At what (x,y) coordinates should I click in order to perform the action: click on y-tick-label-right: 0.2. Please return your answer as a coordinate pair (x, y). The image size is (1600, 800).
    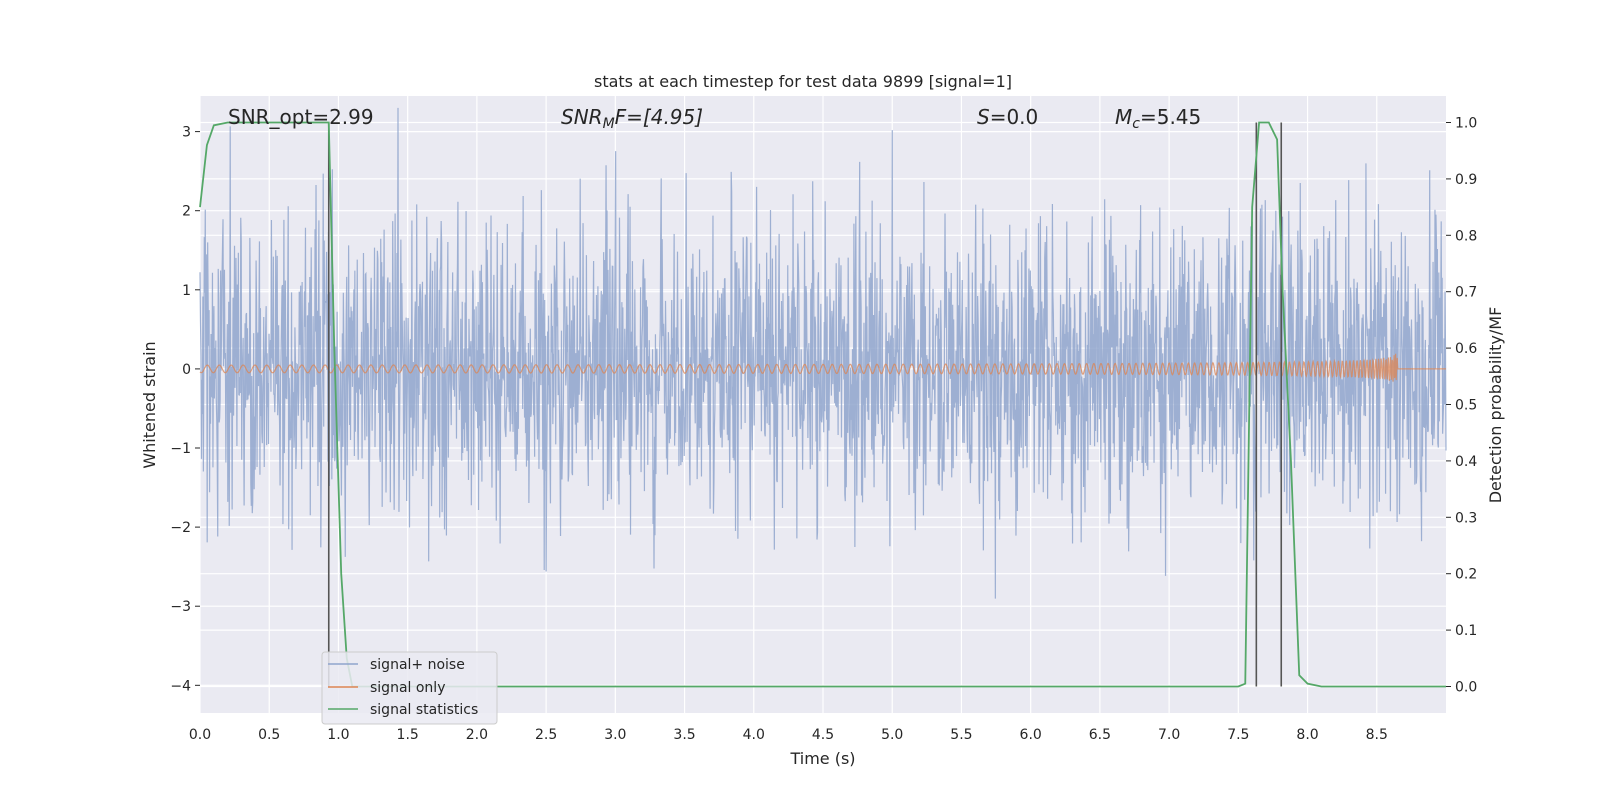
    Looking at the image, I should click on (1466, 575).